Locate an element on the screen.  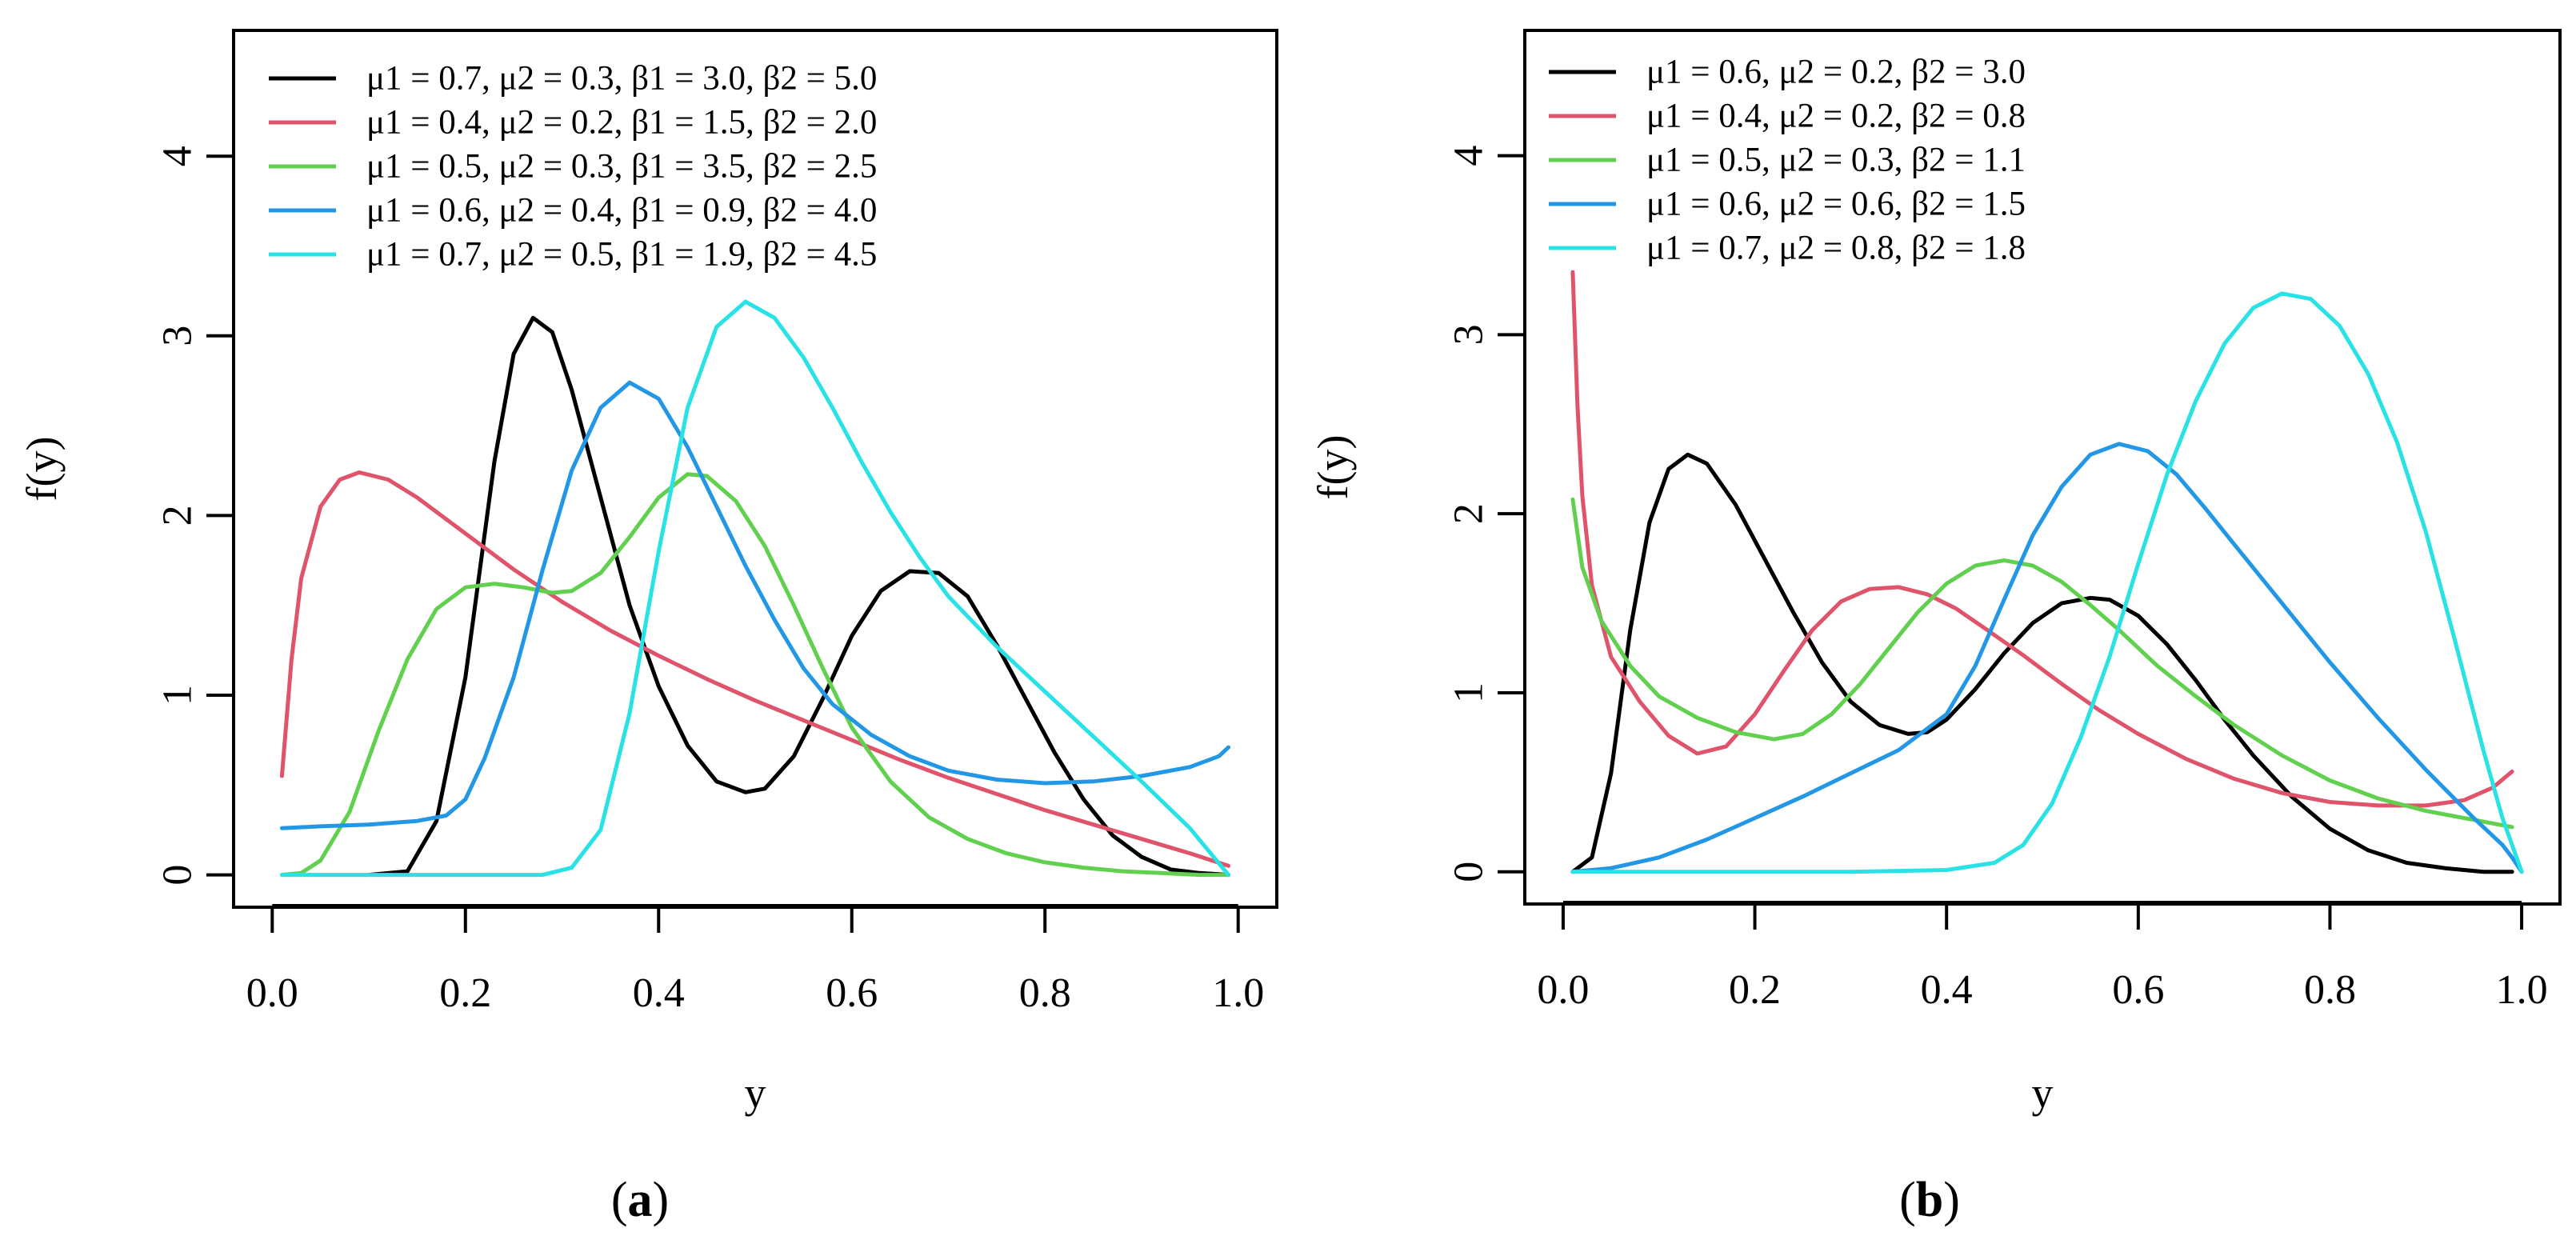
legend-label-5: μ1 = 0.7, μ2 = 0.8, β2 = 1.8 is located at coordinates (1836, 248).